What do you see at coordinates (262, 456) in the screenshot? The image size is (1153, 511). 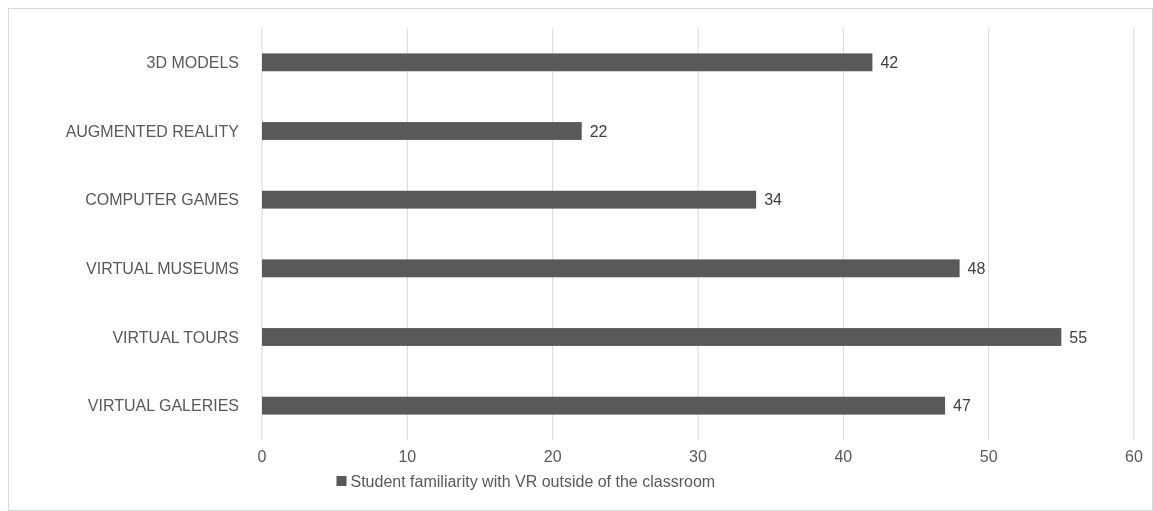 I see `x-tick-label: 0` at bounding box center [262, 456].